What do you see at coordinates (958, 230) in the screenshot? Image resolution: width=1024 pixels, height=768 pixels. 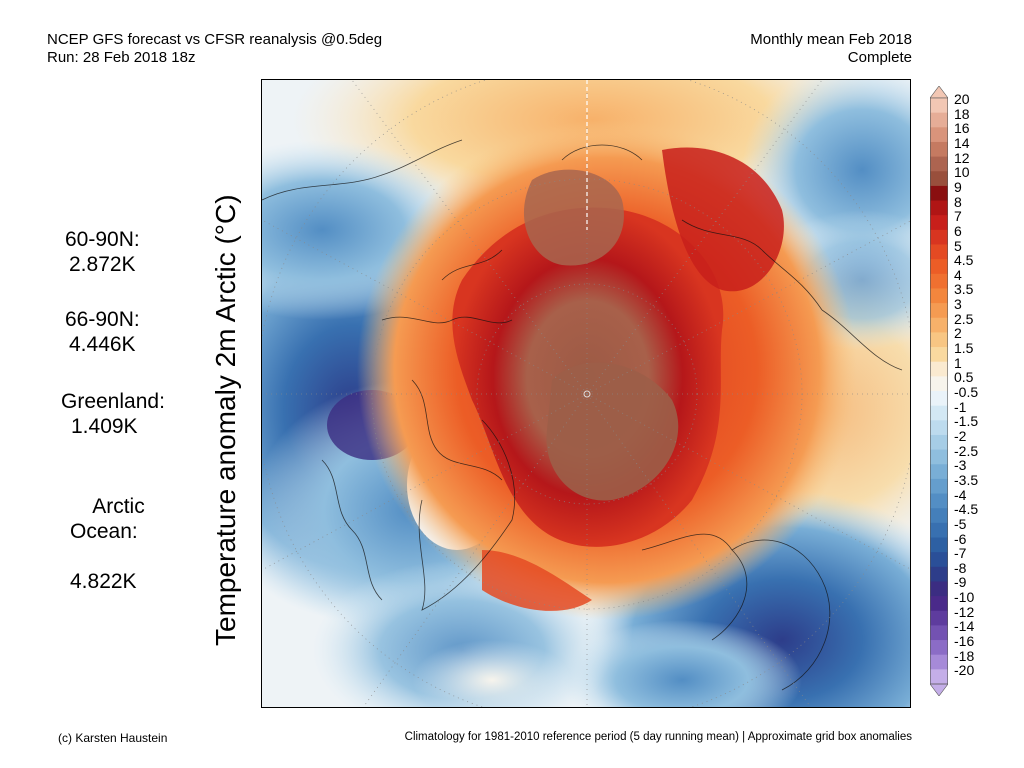 I see `colorbar-tick-label: 6` at bounding box center [958, 230].